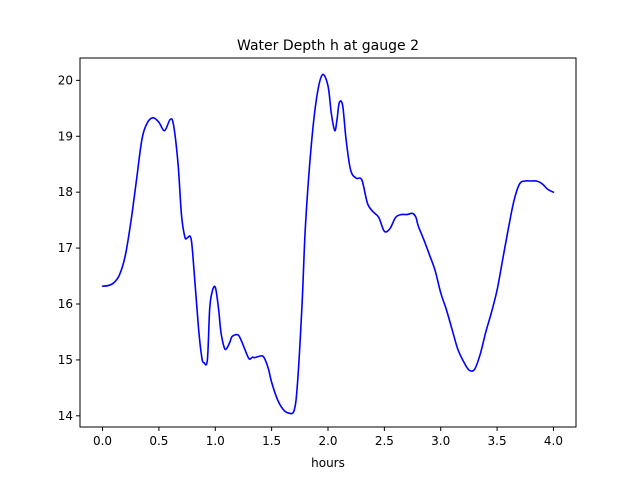  I want to click on y-tick-label: 14, so click(65, 416).